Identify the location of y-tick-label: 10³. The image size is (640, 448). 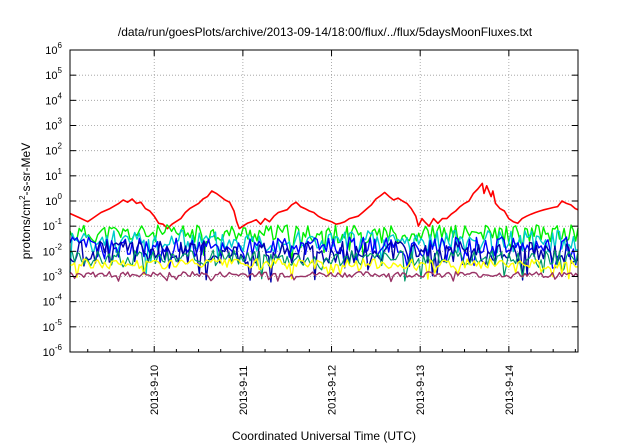
(53, 125).